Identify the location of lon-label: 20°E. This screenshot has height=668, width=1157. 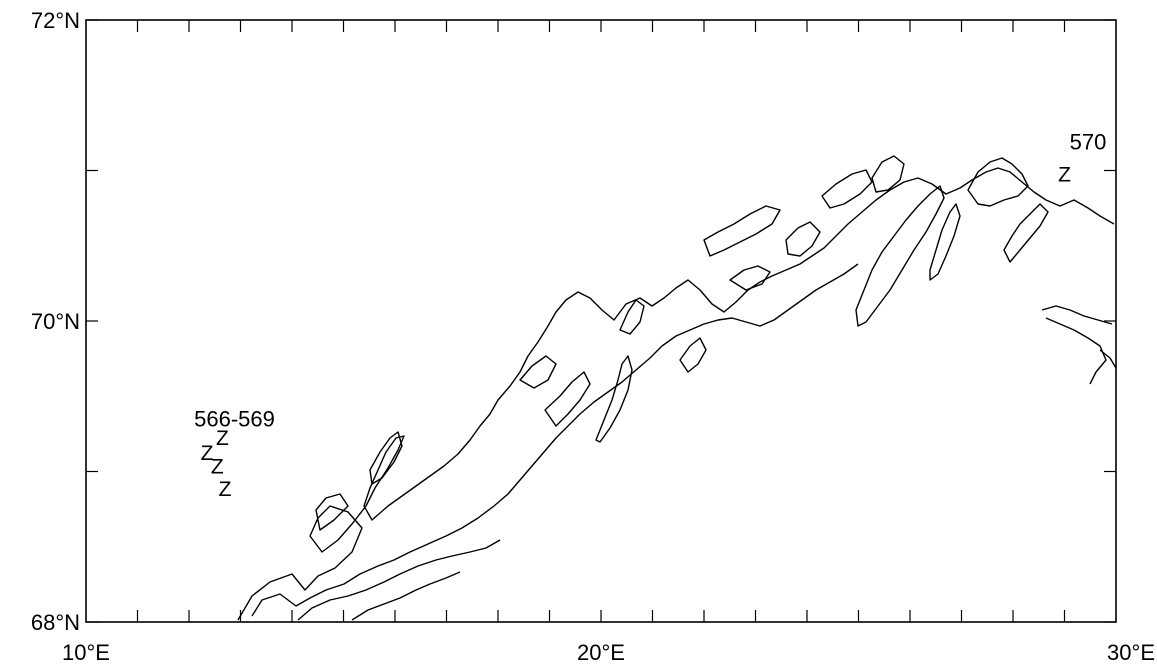
(601, 652).